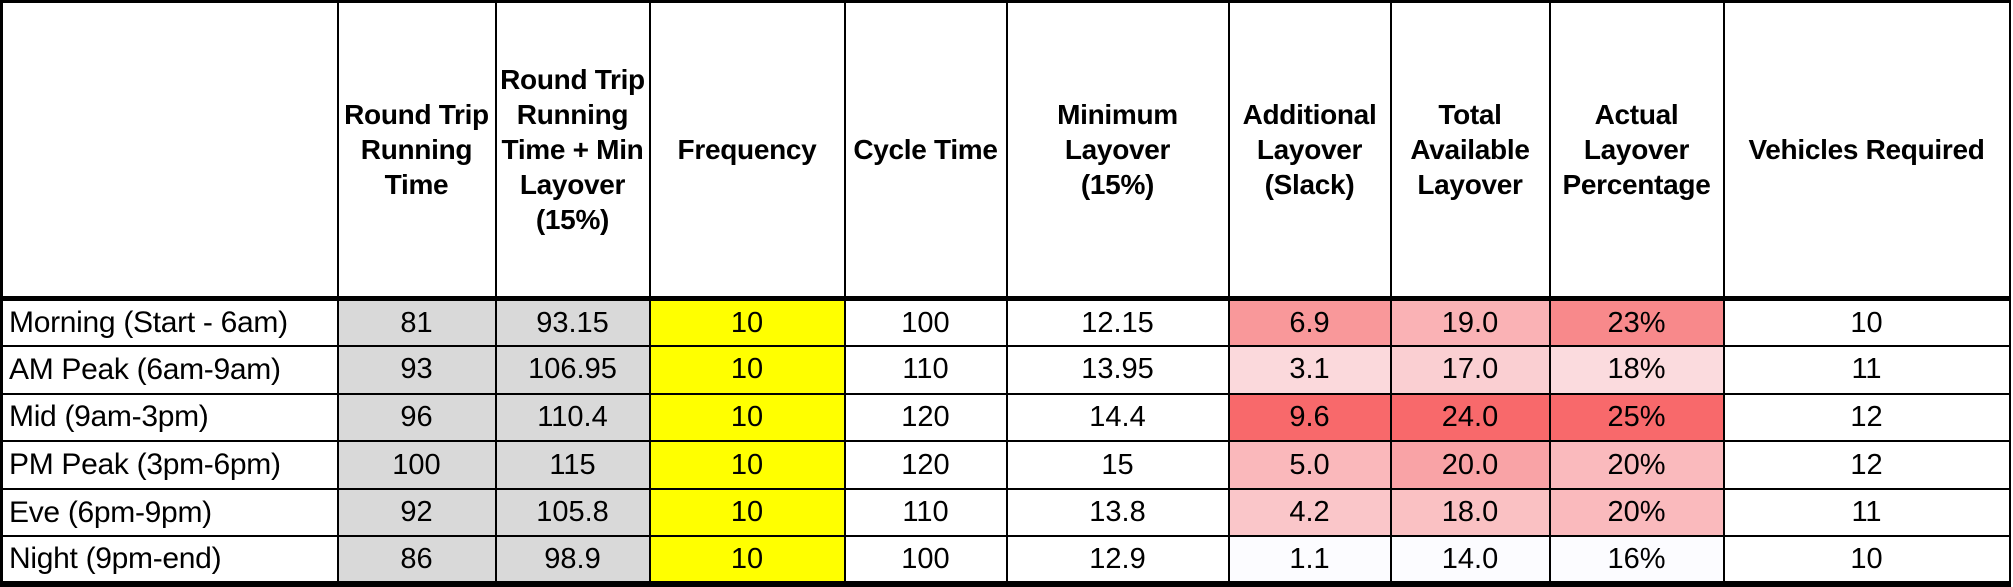 This screenshot has height=587, width=2013. What do you see at coordinates (1309, 150) in the screenshot?
I see `column-header-additional-layover-slack: Additional Layover (Slack)` at bounding box center [1309, 150].